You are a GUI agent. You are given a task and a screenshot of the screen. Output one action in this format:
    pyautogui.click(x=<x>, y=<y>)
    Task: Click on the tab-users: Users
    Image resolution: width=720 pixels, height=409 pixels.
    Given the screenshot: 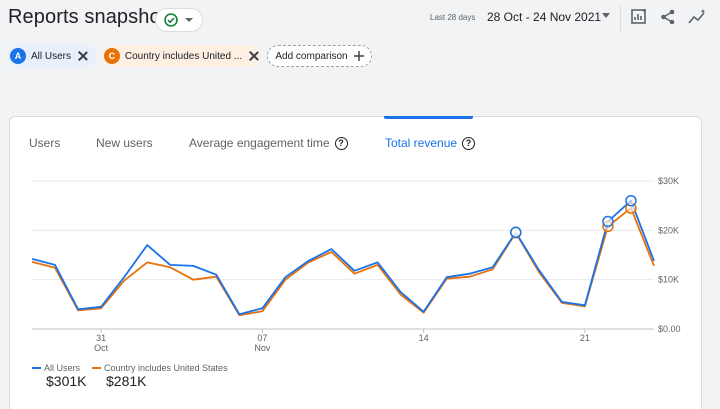 What is the action you would take?
    pyautogui.click(x=44, y=143)
    